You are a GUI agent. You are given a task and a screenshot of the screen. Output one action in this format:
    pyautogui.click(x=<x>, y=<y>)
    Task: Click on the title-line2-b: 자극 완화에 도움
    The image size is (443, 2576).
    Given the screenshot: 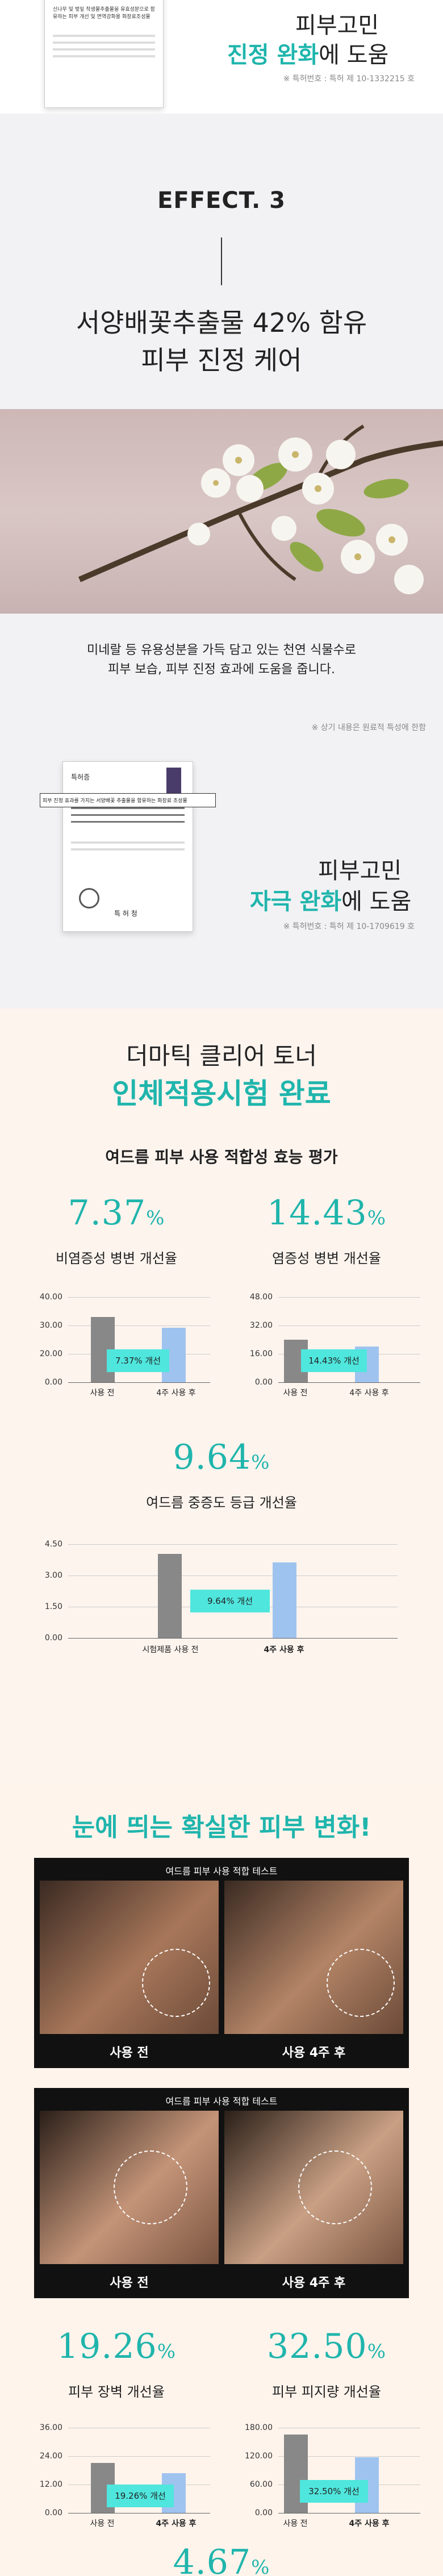 What is the action you would take?
    pyautogui.click(x=330, y=900)
    